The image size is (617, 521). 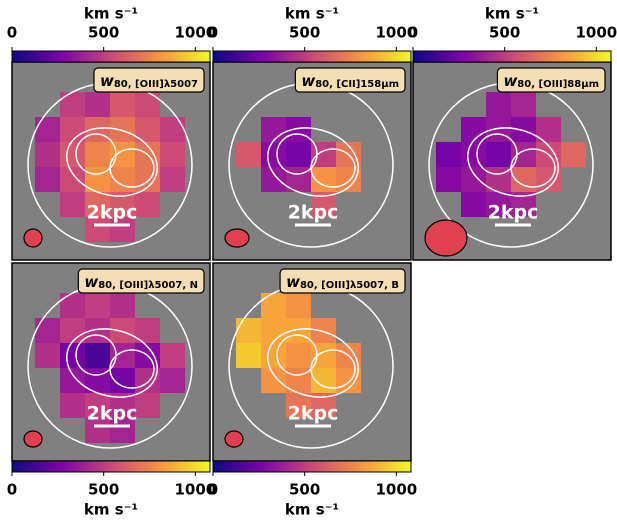 I want to click on label-subscript: 80, [OIII]λ5007, so click(x=156, y=84).